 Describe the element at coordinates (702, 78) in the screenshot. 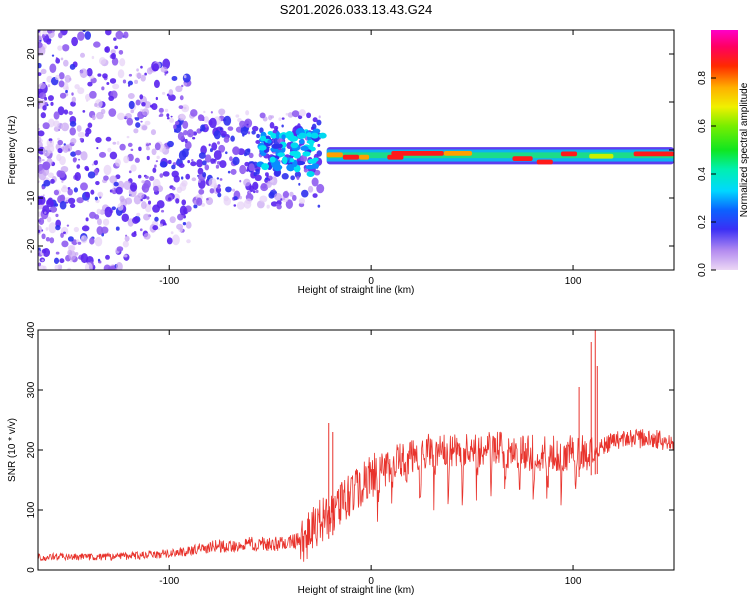

I see `colorbar-tick-label: 0.8` at that location.